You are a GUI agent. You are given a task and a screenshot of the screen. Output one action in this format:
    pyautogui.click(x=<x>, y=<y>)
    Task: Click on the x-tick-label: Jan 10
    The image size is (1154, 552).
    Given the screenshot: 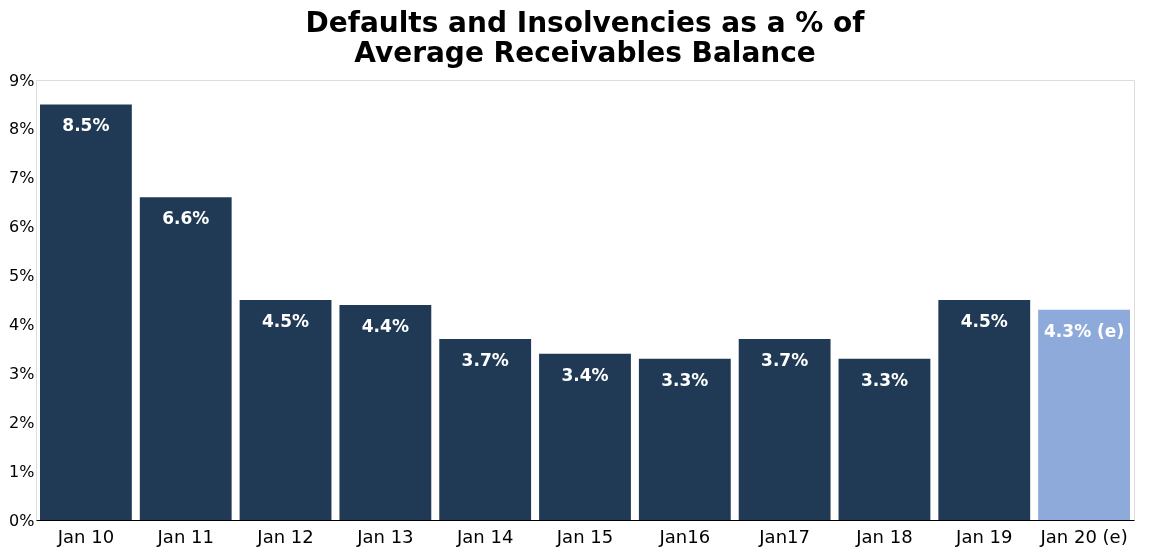 What is the action you would take?
    pyautogui.click(x=85, y=536)
    